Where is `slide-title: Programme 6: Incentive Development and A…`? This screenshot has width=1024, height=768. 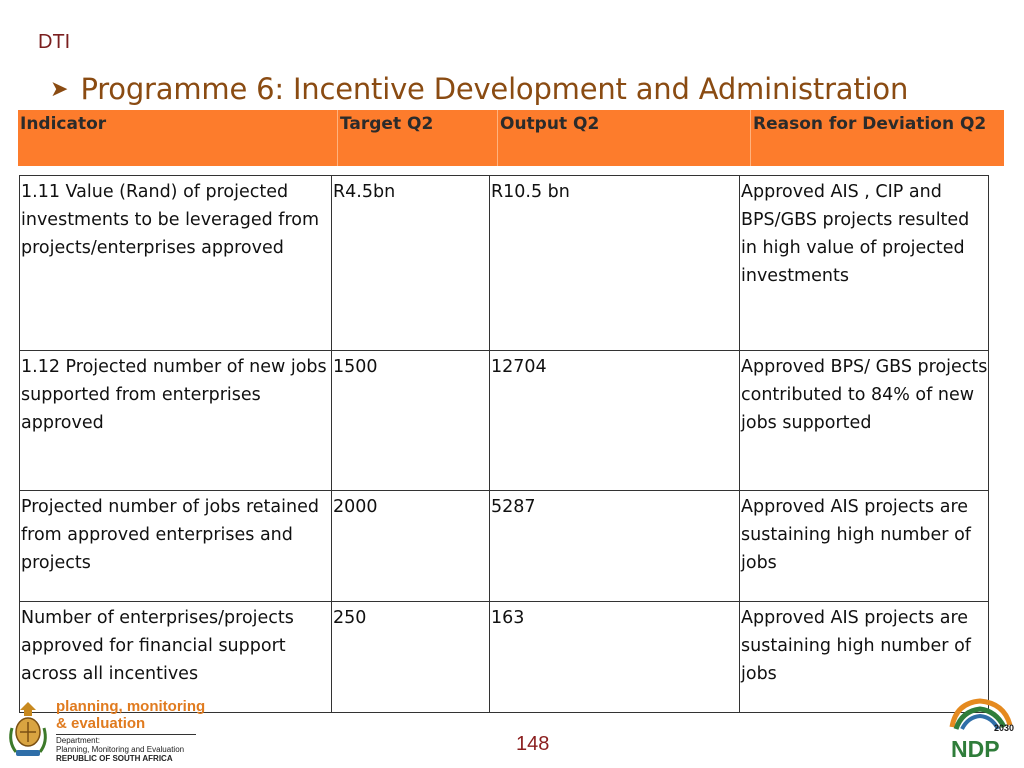 slide-title: Programme 6: Incentive Development and A… is located at coordinates (494, 89).